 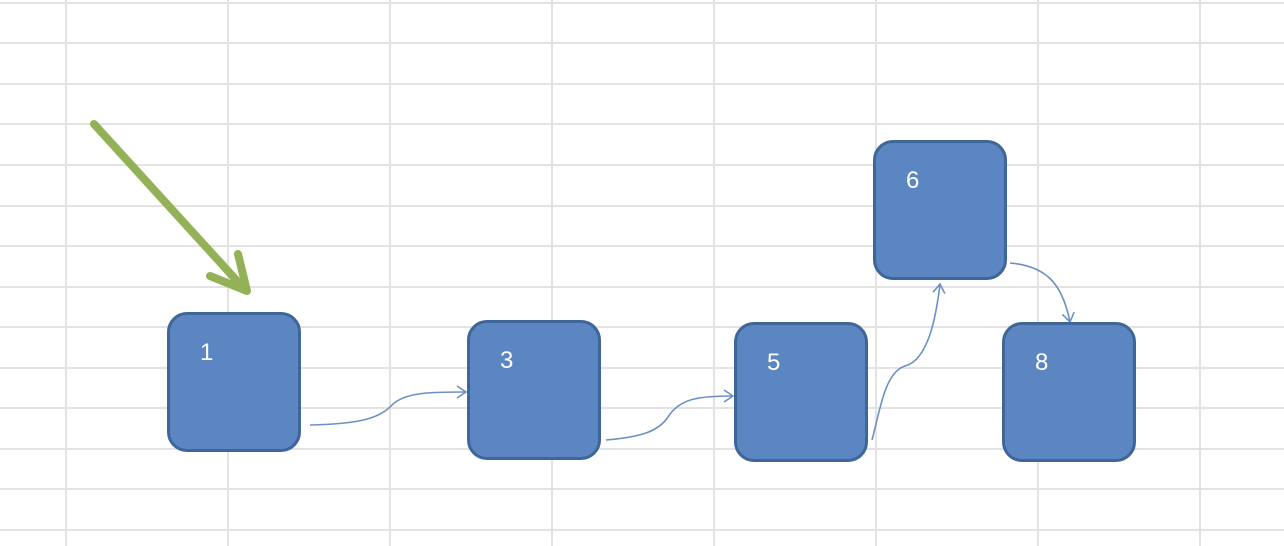 I want to click on node-label: 3, so click(x=507, y=360).